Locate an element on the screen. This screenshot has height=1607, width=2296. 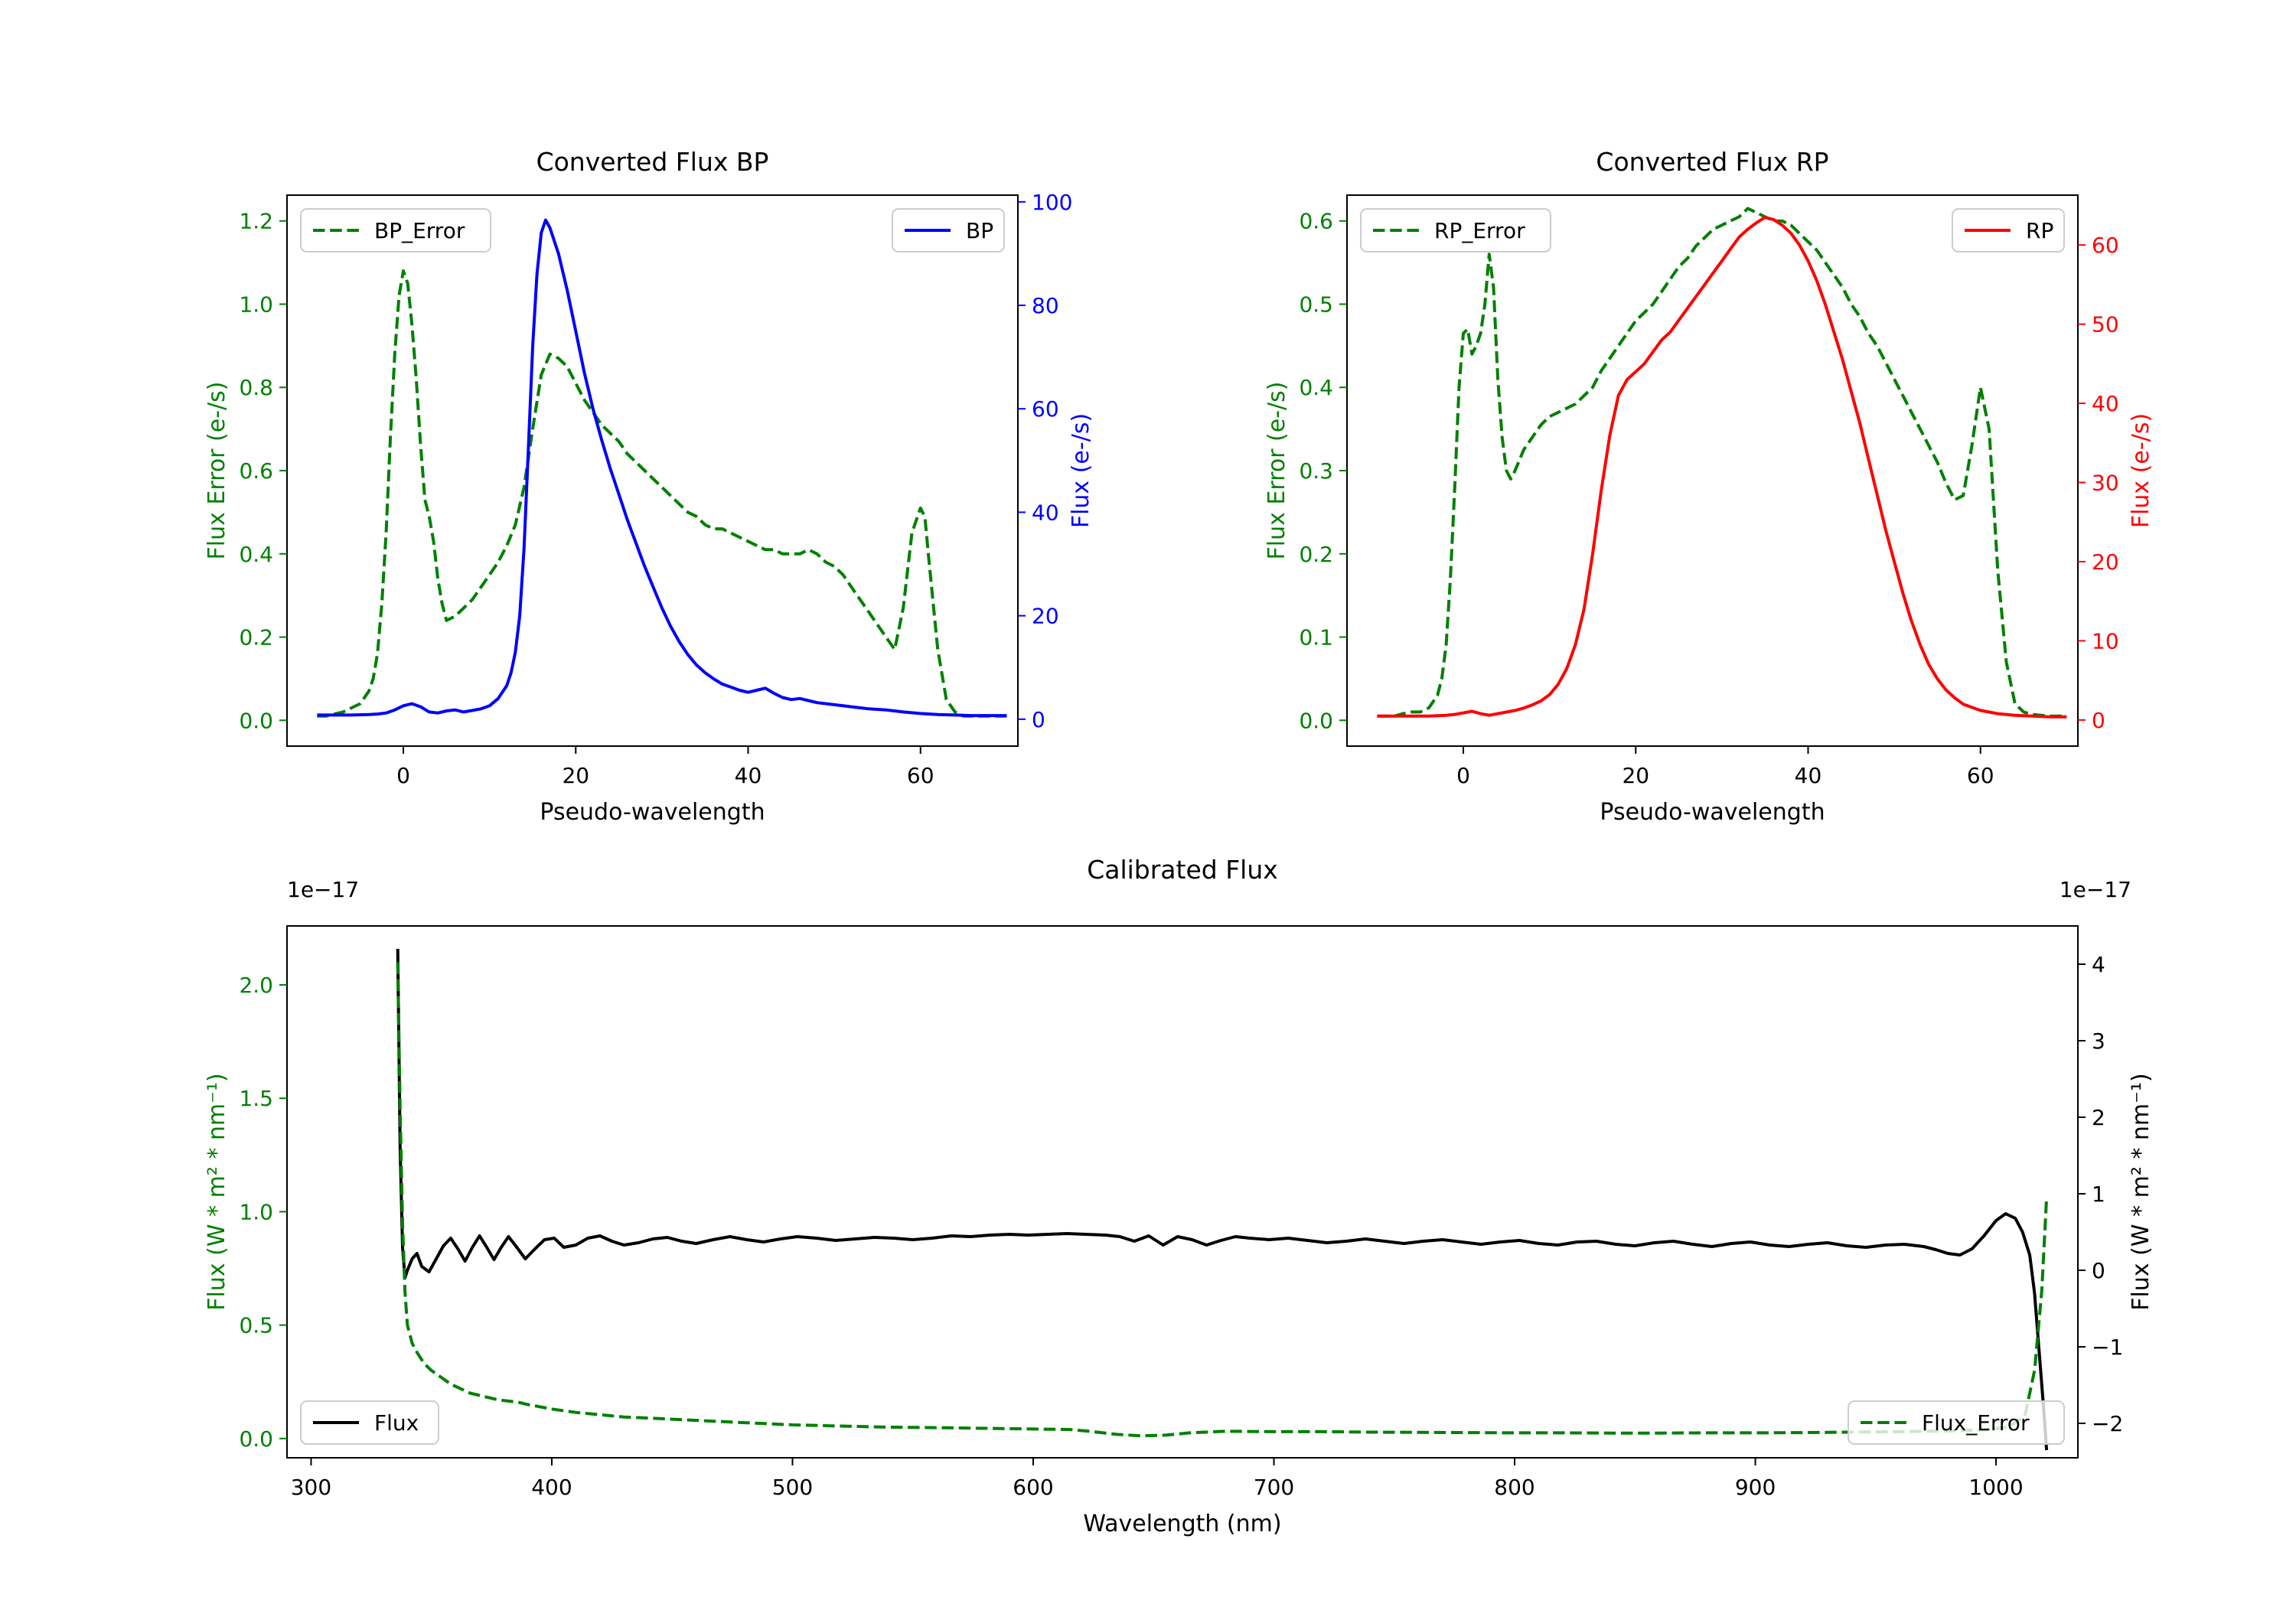
x-tick-label: 900 is located at coordinates (1755, 1487).